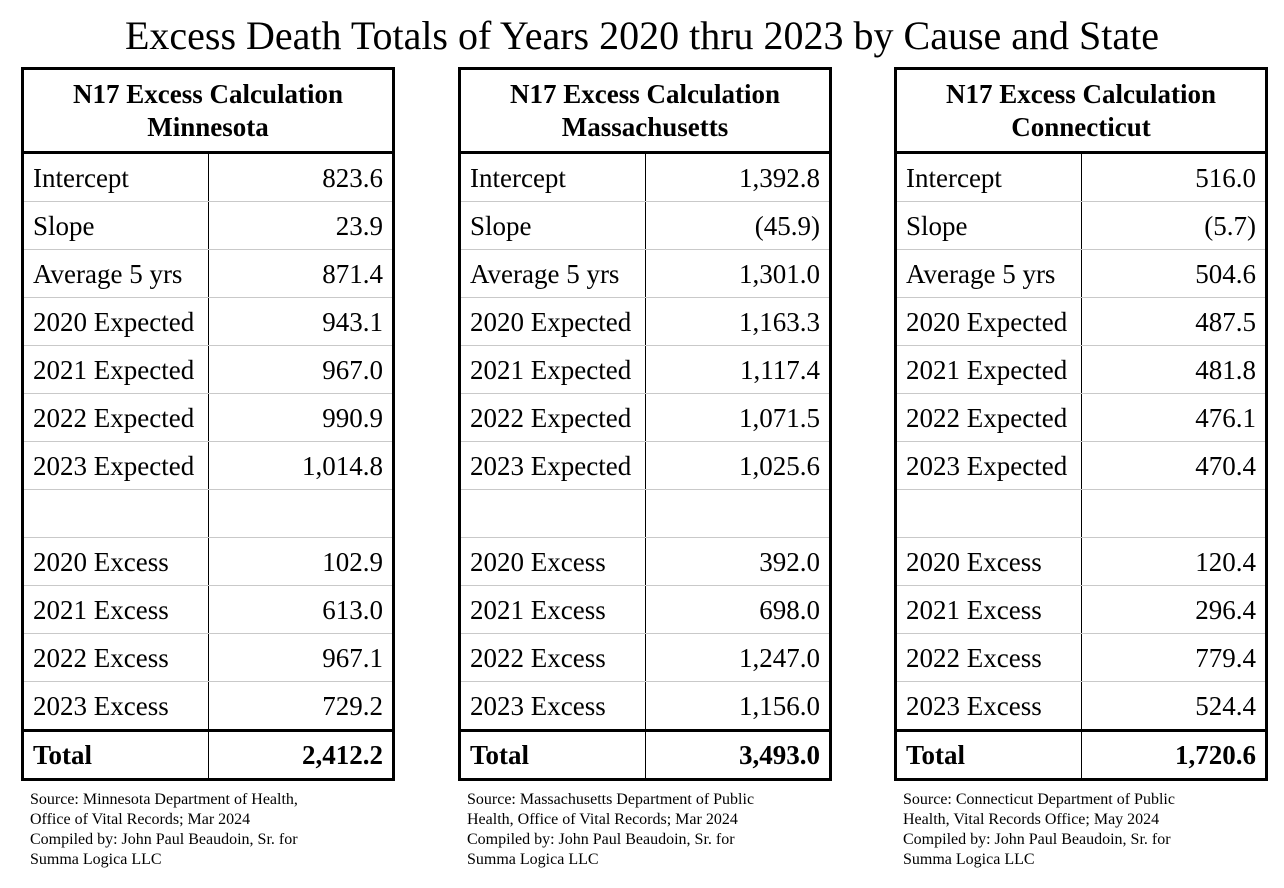  What do you see at coordinates (738, 177) in the screenshot?
I see `row-value: 1,392.8` at bounding box center [738, 177].